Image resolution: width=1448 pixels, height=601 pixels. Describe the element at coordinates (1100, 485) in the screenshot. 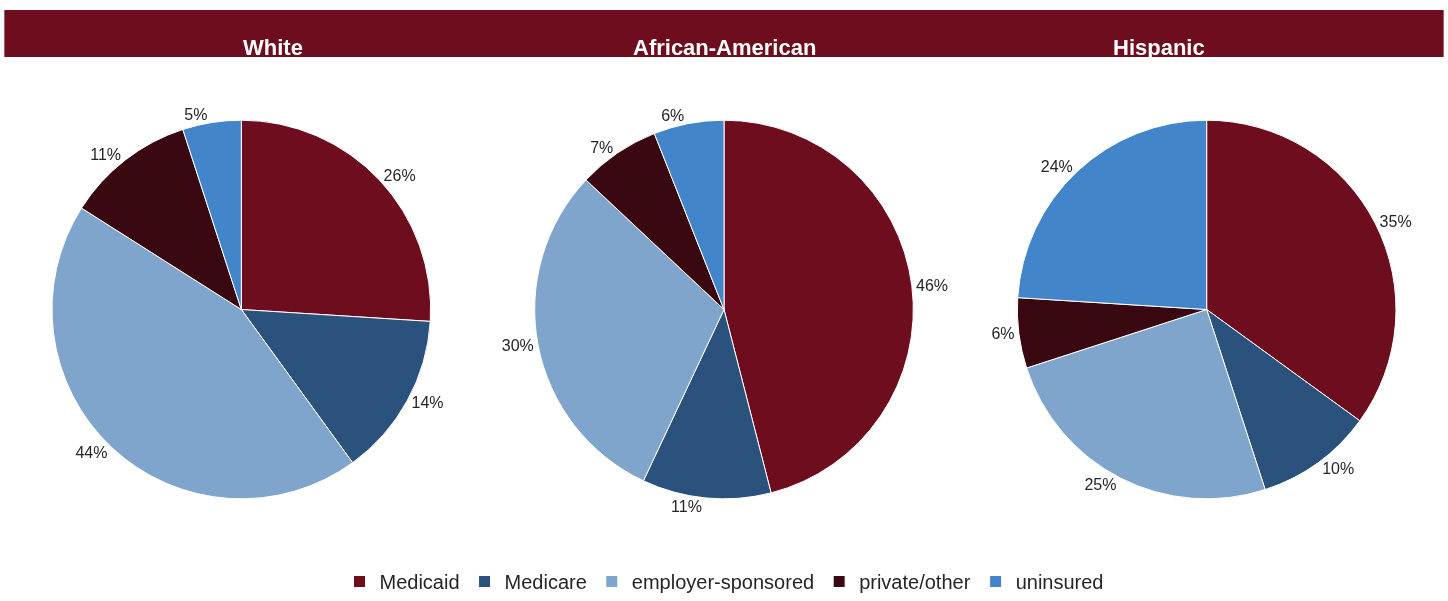

I see `data-label: 25%` at that location.